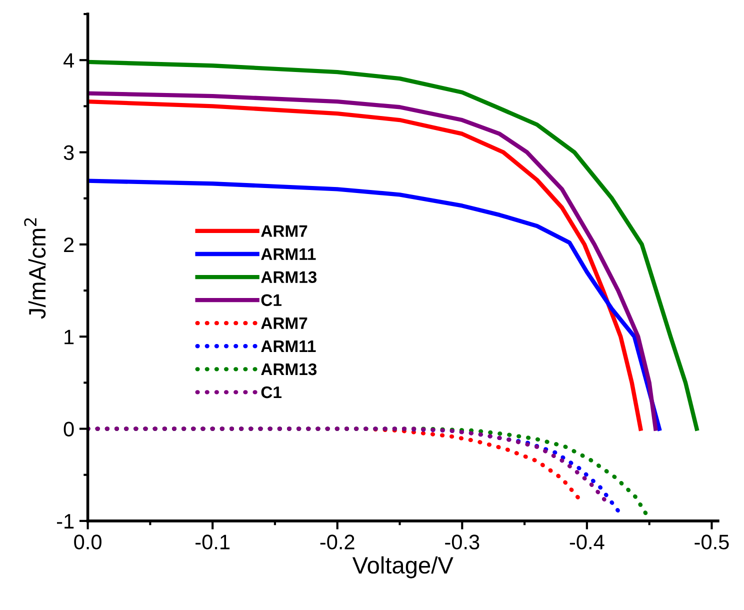  I want to click on y-tick-label: 0, so click(69, 429).